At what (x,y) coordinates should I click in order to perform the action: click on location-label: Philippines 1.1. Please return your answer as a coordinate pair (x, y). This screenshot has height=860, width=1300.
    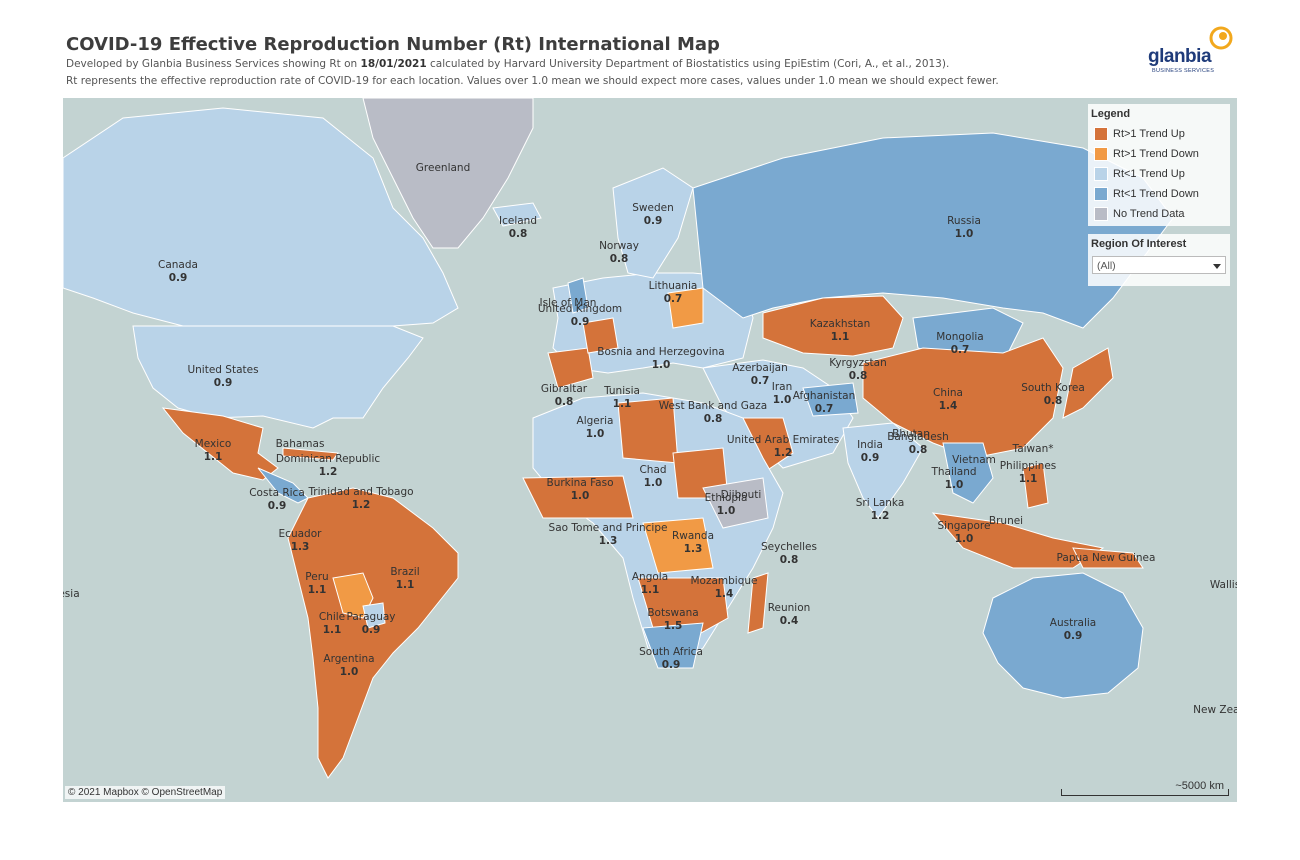
    Looking at the image, I should click on (1028, 473).